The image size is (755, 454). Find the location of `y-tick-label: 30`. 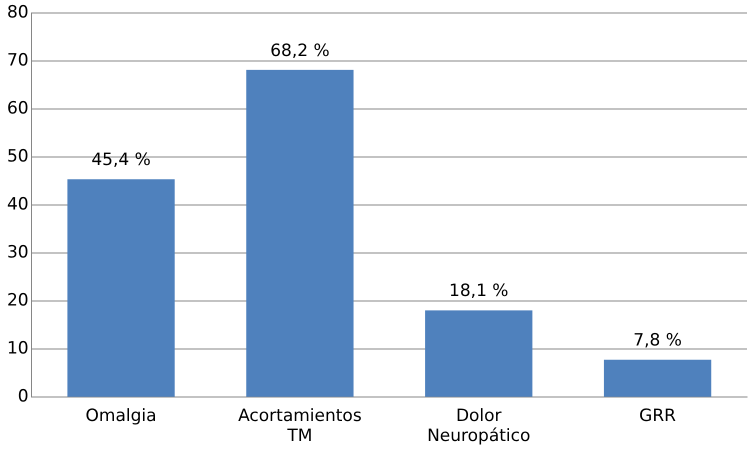

y-tick-label: 30 is located at coordinates (17, 252).